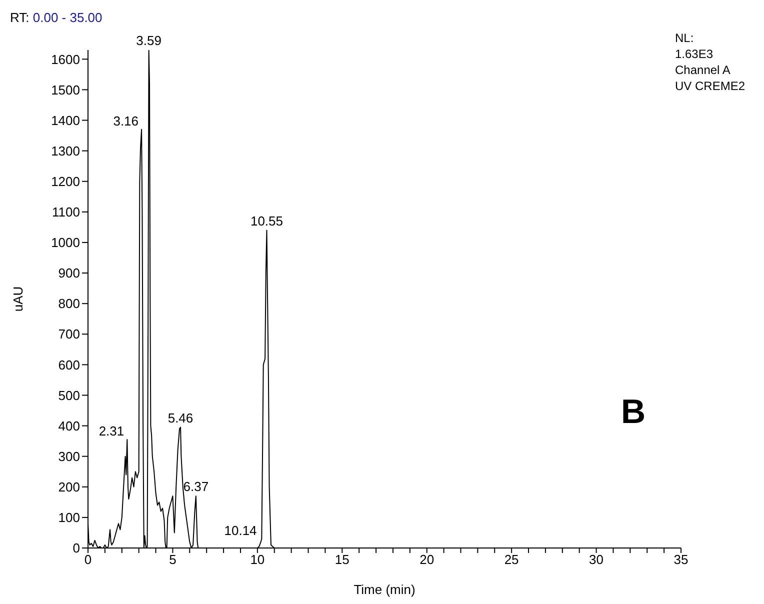  What do you see at coordinates (181, 418) in the screenshot?
I see `annotation: 5.46` at bounding box center [181, 418].